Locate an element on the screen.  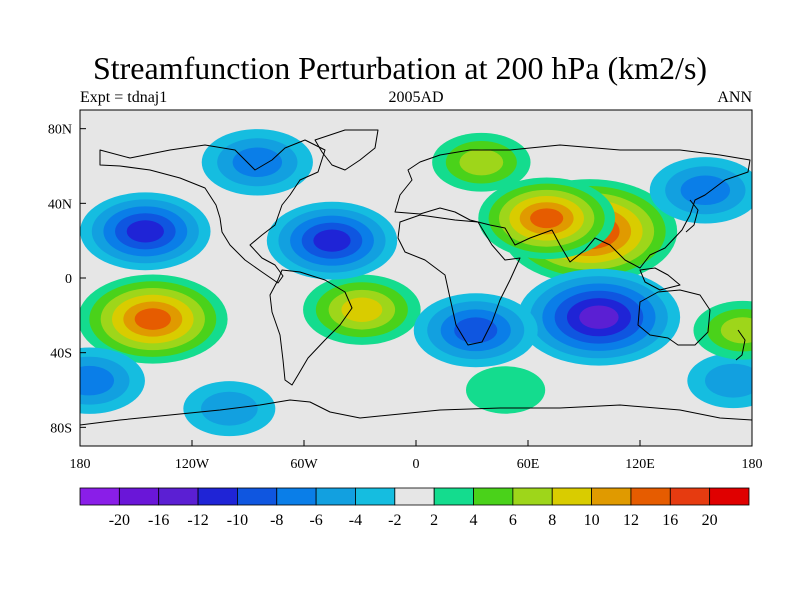
y-tick-label: 0 is located at coordinates (68, 279).